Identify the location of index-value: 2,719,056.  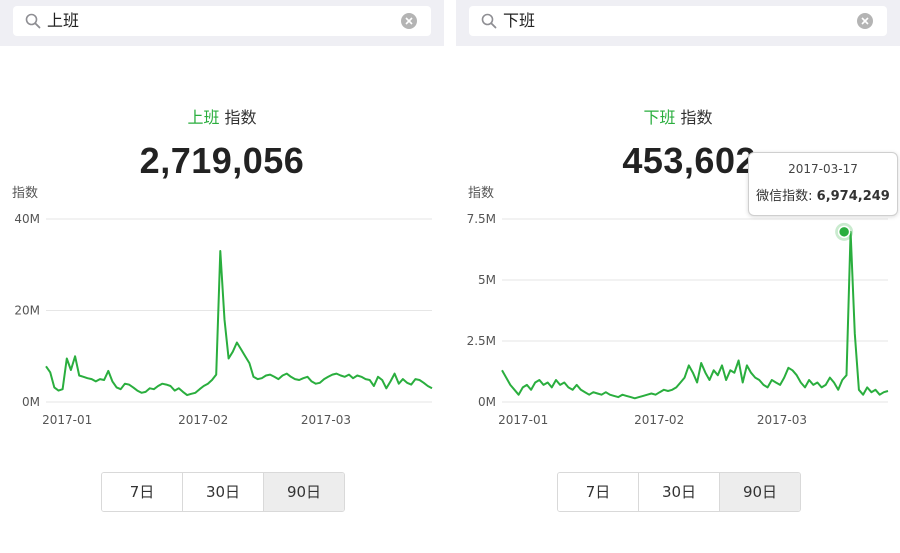
(222, 160).